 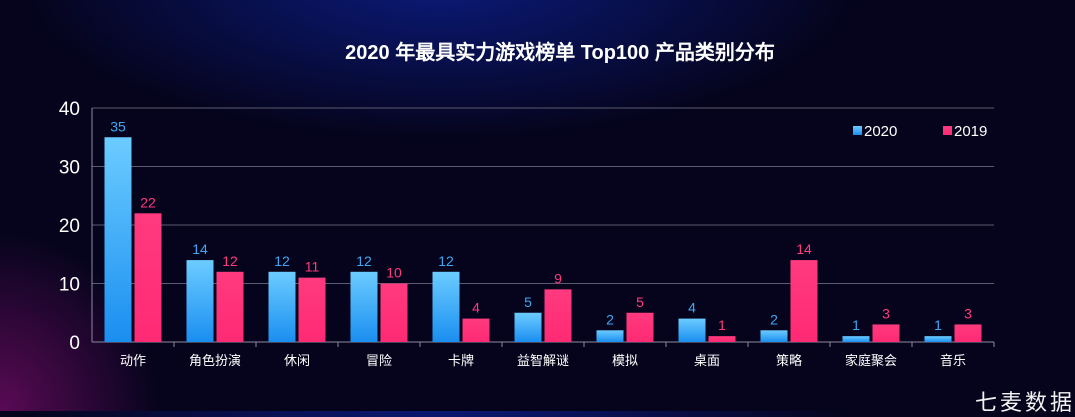 I want to click on y-tick-label: 0, so click(x=74, y=343).